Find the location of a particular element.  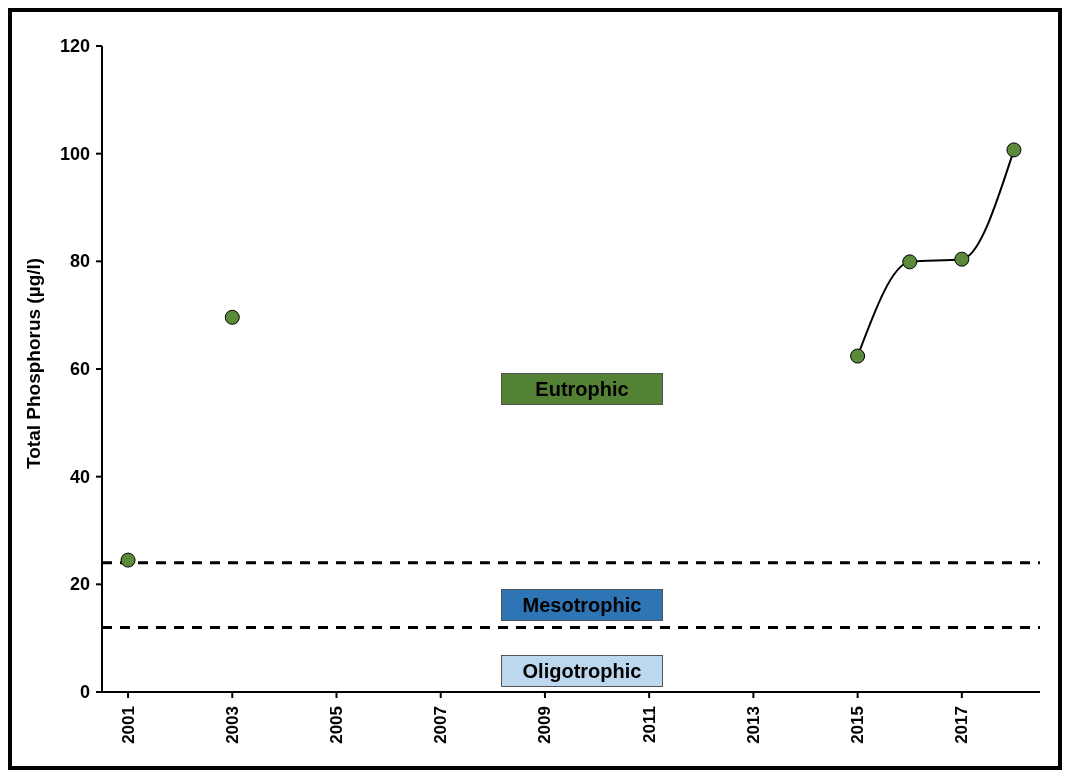

annotation: Eutrophic is located at coordinates (582, 389).